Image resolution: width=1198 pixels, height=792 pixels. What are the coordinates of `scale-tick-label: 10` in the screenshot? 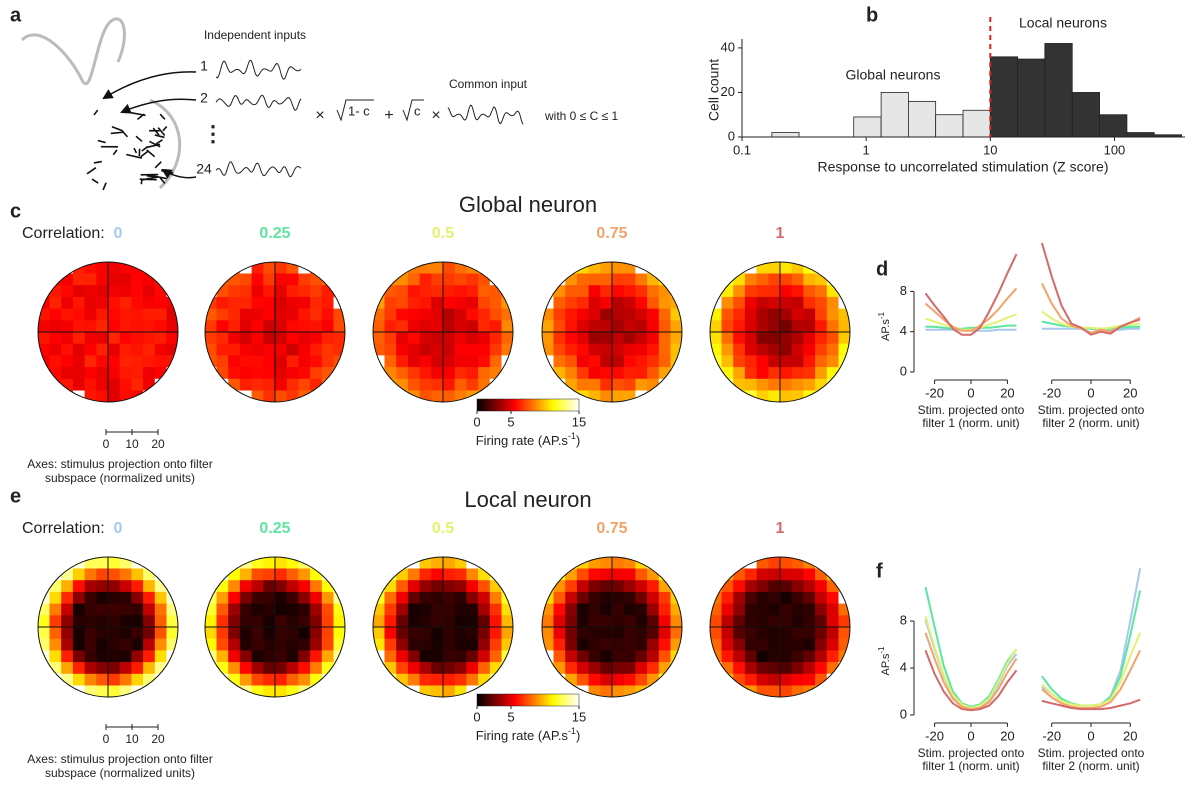 It's located at (132, 444).